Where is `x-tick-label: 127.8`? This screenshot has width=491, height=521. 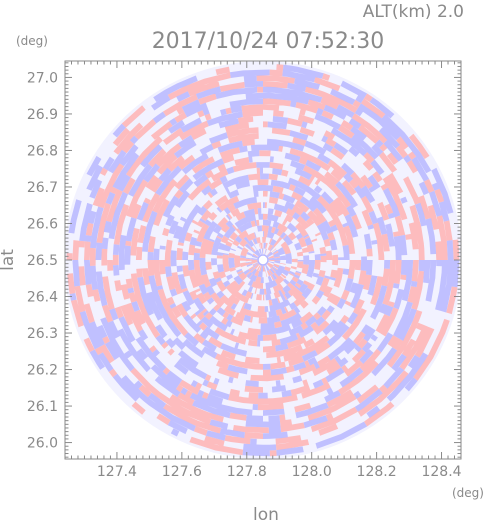 x-tick-label: 127.8 is located at coordinates (247, 472).